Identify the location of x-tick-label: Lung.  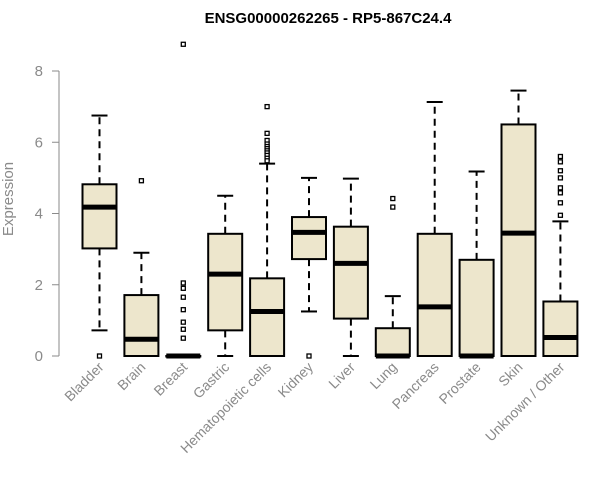
(383, 375).